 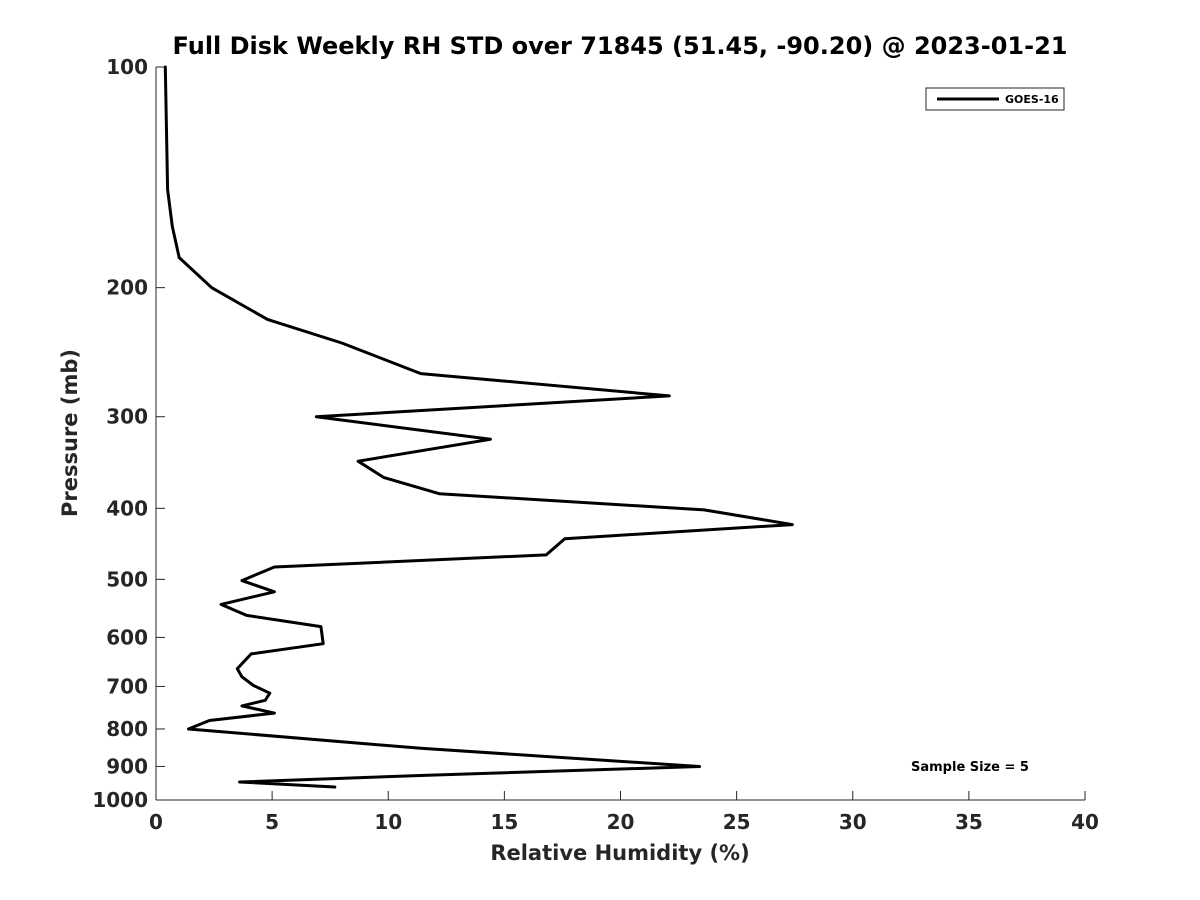 What do you see at coordinates (127, 67) in the screenshot?
I see `y-tick-label: 100` at bounding box center [127, 67].